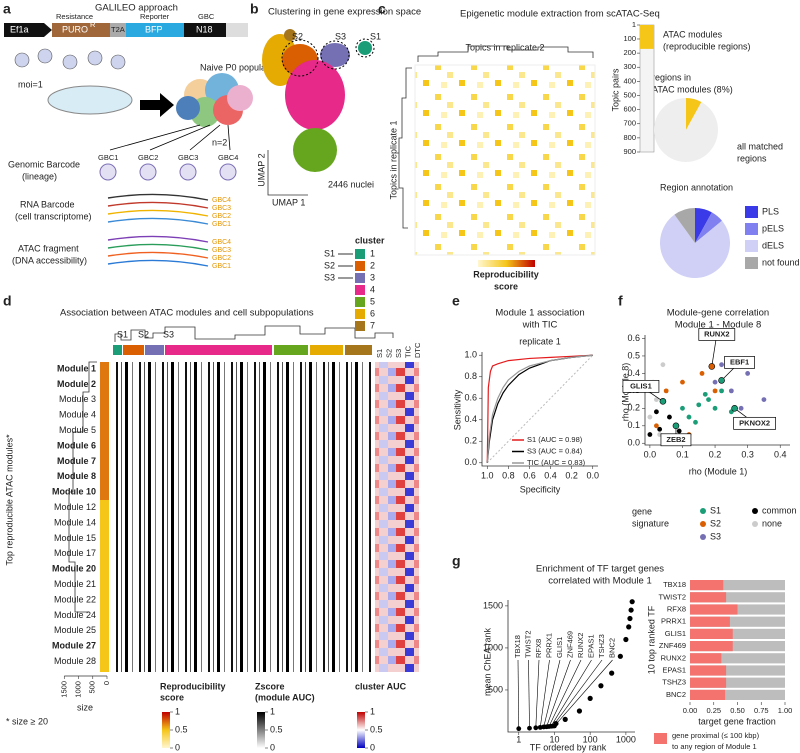 The width and height of the screenshot is (800, 753). I want to click on connectors, so click(170, 137).